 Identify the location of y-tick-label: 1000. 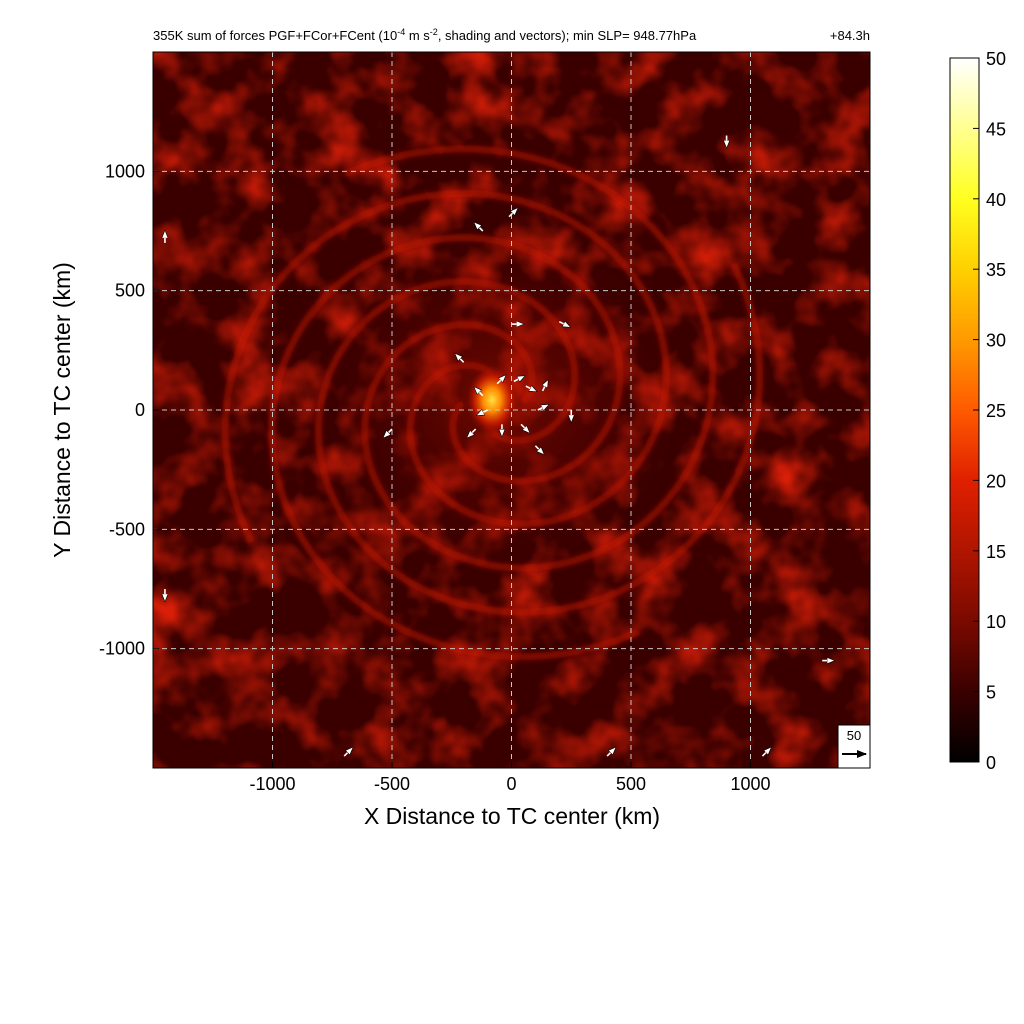
(125, 171).